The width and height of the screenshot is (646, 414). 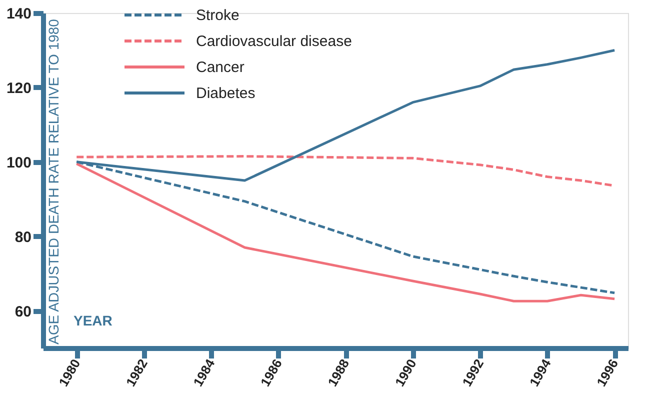 I want to click on y-axis-title: AGE ADJUSTED DEATH RATE RELATIVE TO 1980, so click(x=54, y=181).